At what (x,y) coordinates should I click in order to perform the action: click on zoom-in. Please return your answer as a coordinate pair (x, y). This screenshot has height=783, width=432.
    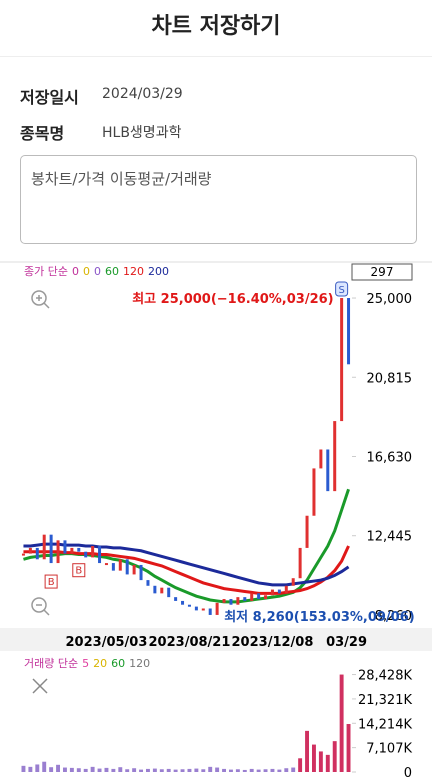
    Looking at the image, I should click on (40, 299).